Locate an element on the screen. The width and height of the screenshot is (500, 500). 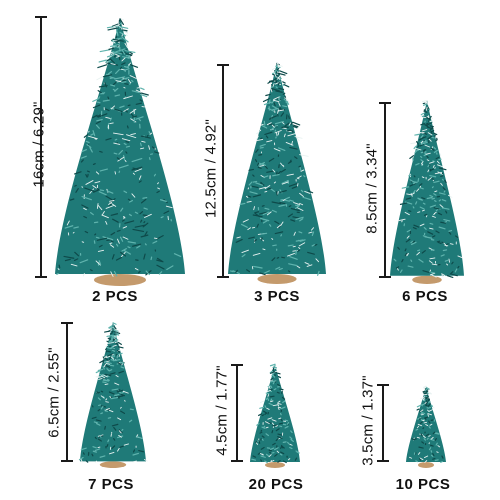
quantity-label: 2 PCS is located at coordinates (115, 296).